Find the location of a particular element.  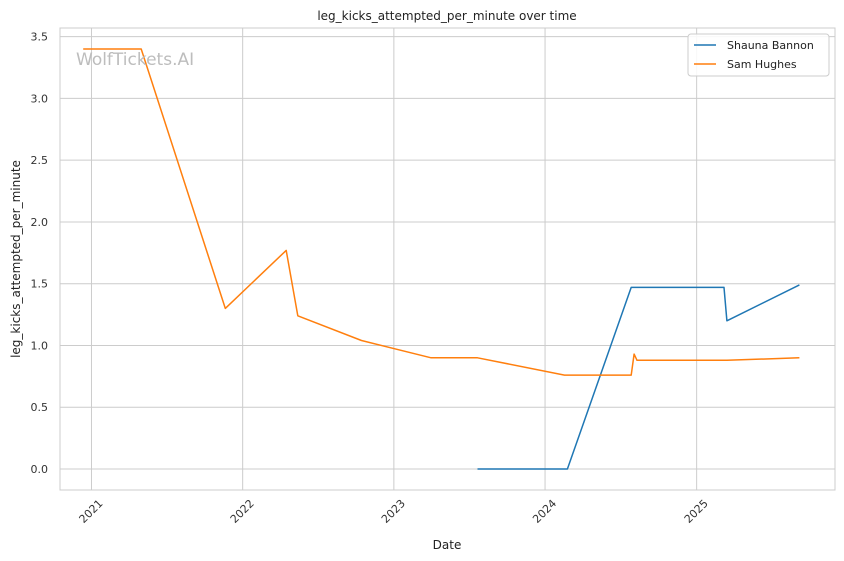

x-tick-label: 2024 is located at coordinates (544, 511).